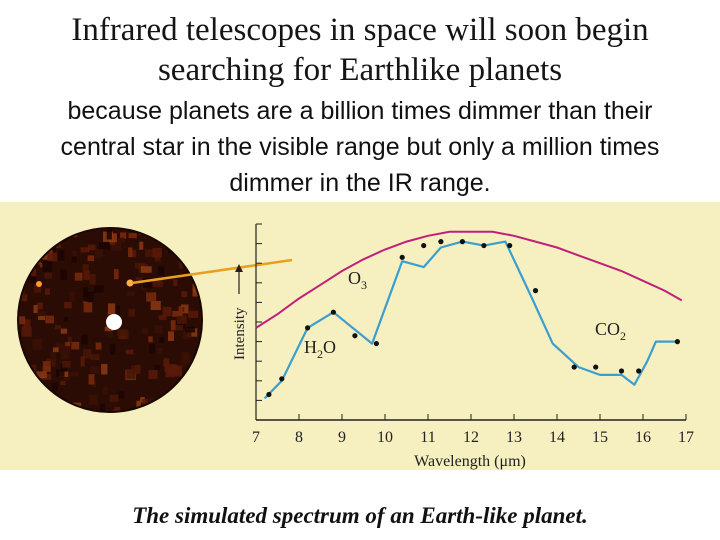 The height and width of the screenshot is (540, 720). Describe the element at coordinates (385, 437) in the screenshot. I see `x-tick-label: 10` at that location.